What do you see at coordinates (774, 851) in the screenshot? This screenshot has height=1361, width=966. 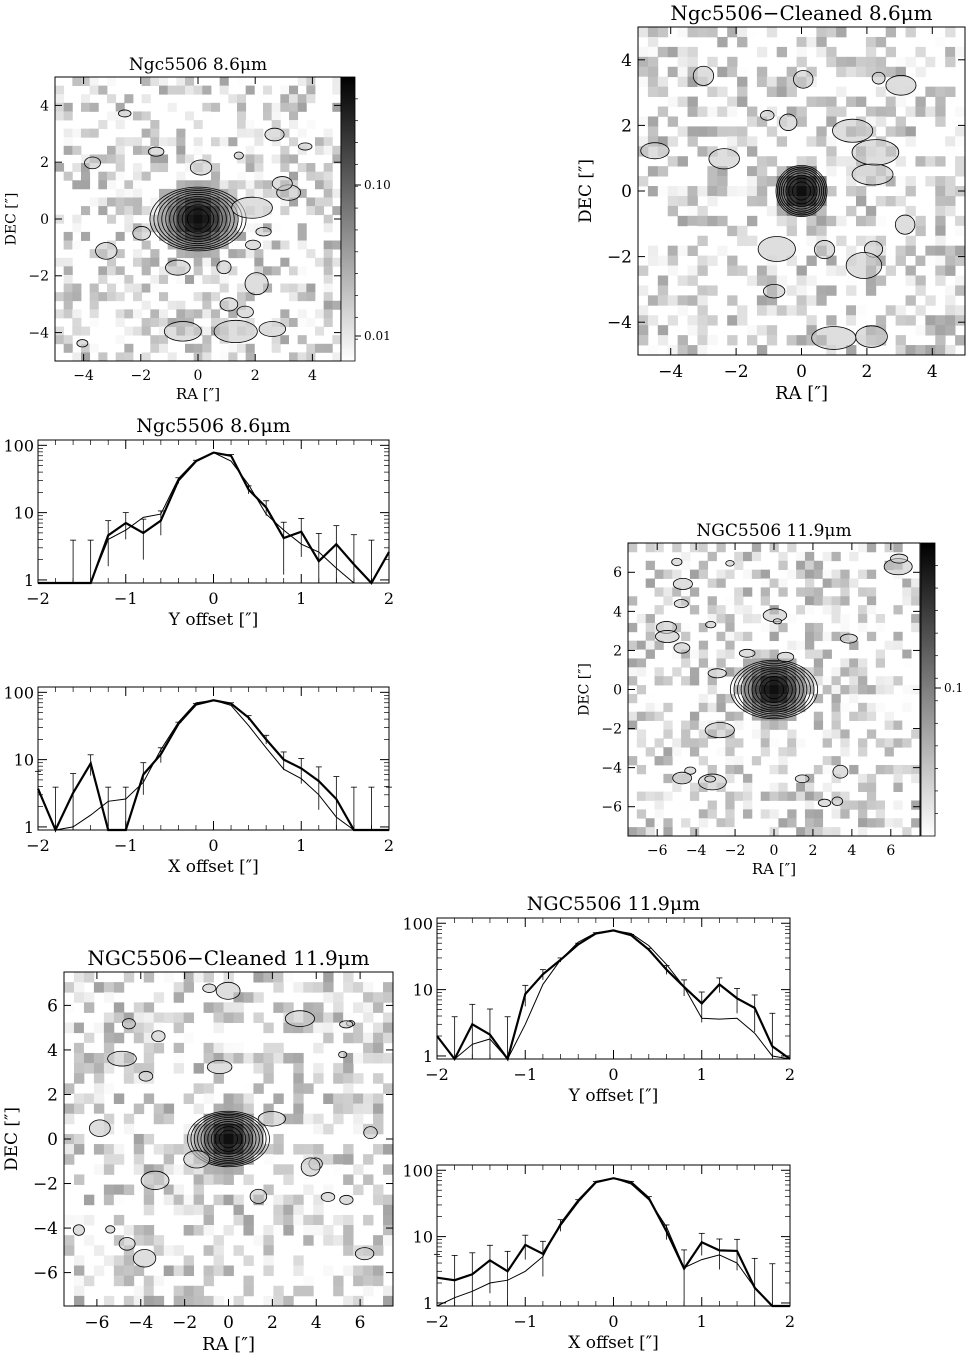 I see `x-tick-label: 0` at bounding box center [774, 851].